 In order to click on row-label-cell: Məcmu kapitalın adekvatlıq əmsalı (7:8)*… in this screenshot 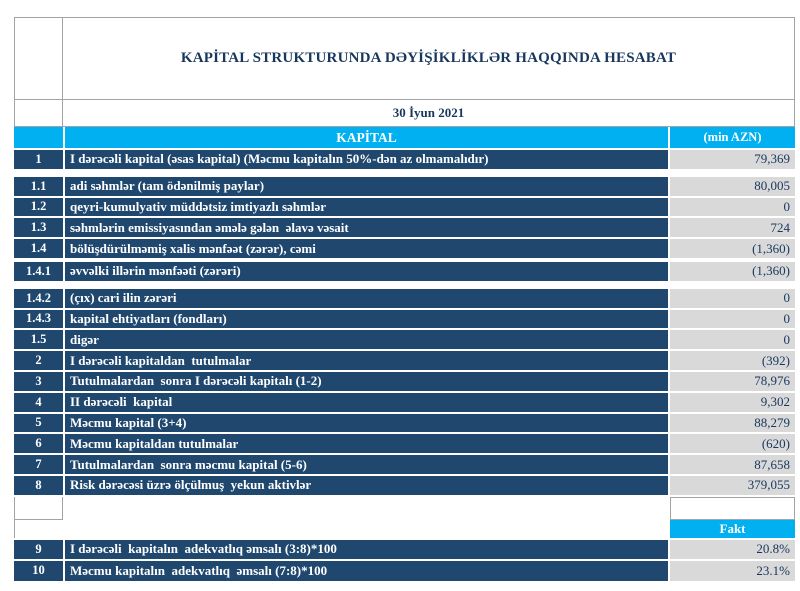, I will do `click(366, 571)`.